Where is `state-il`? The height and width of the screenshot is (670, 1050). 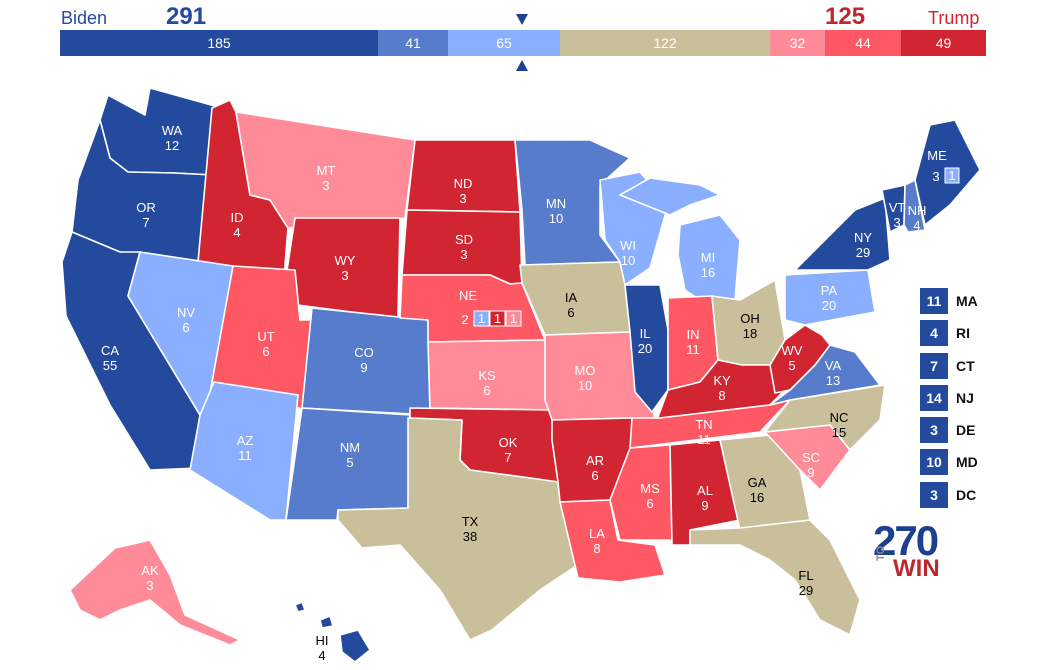
state-il is located at coordinates (646, 348).